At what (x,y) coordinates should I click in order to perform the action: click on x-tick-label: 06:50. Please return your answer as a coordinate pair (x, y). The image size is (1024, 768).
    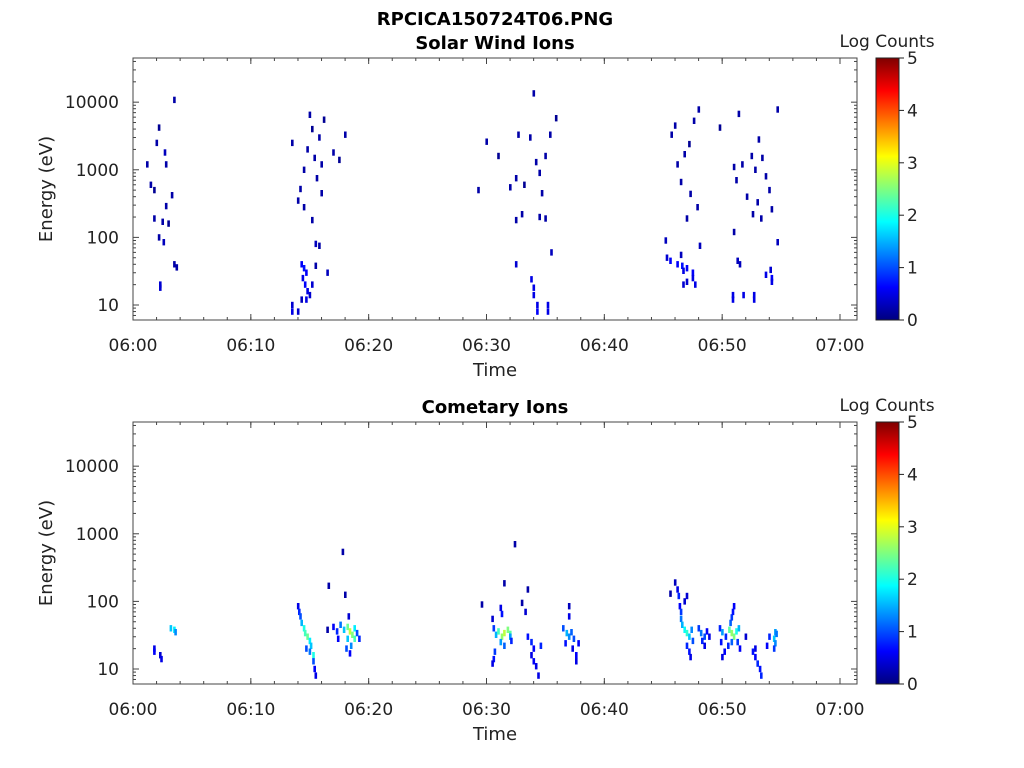
    Looking at the image, I should click on (722, 346).